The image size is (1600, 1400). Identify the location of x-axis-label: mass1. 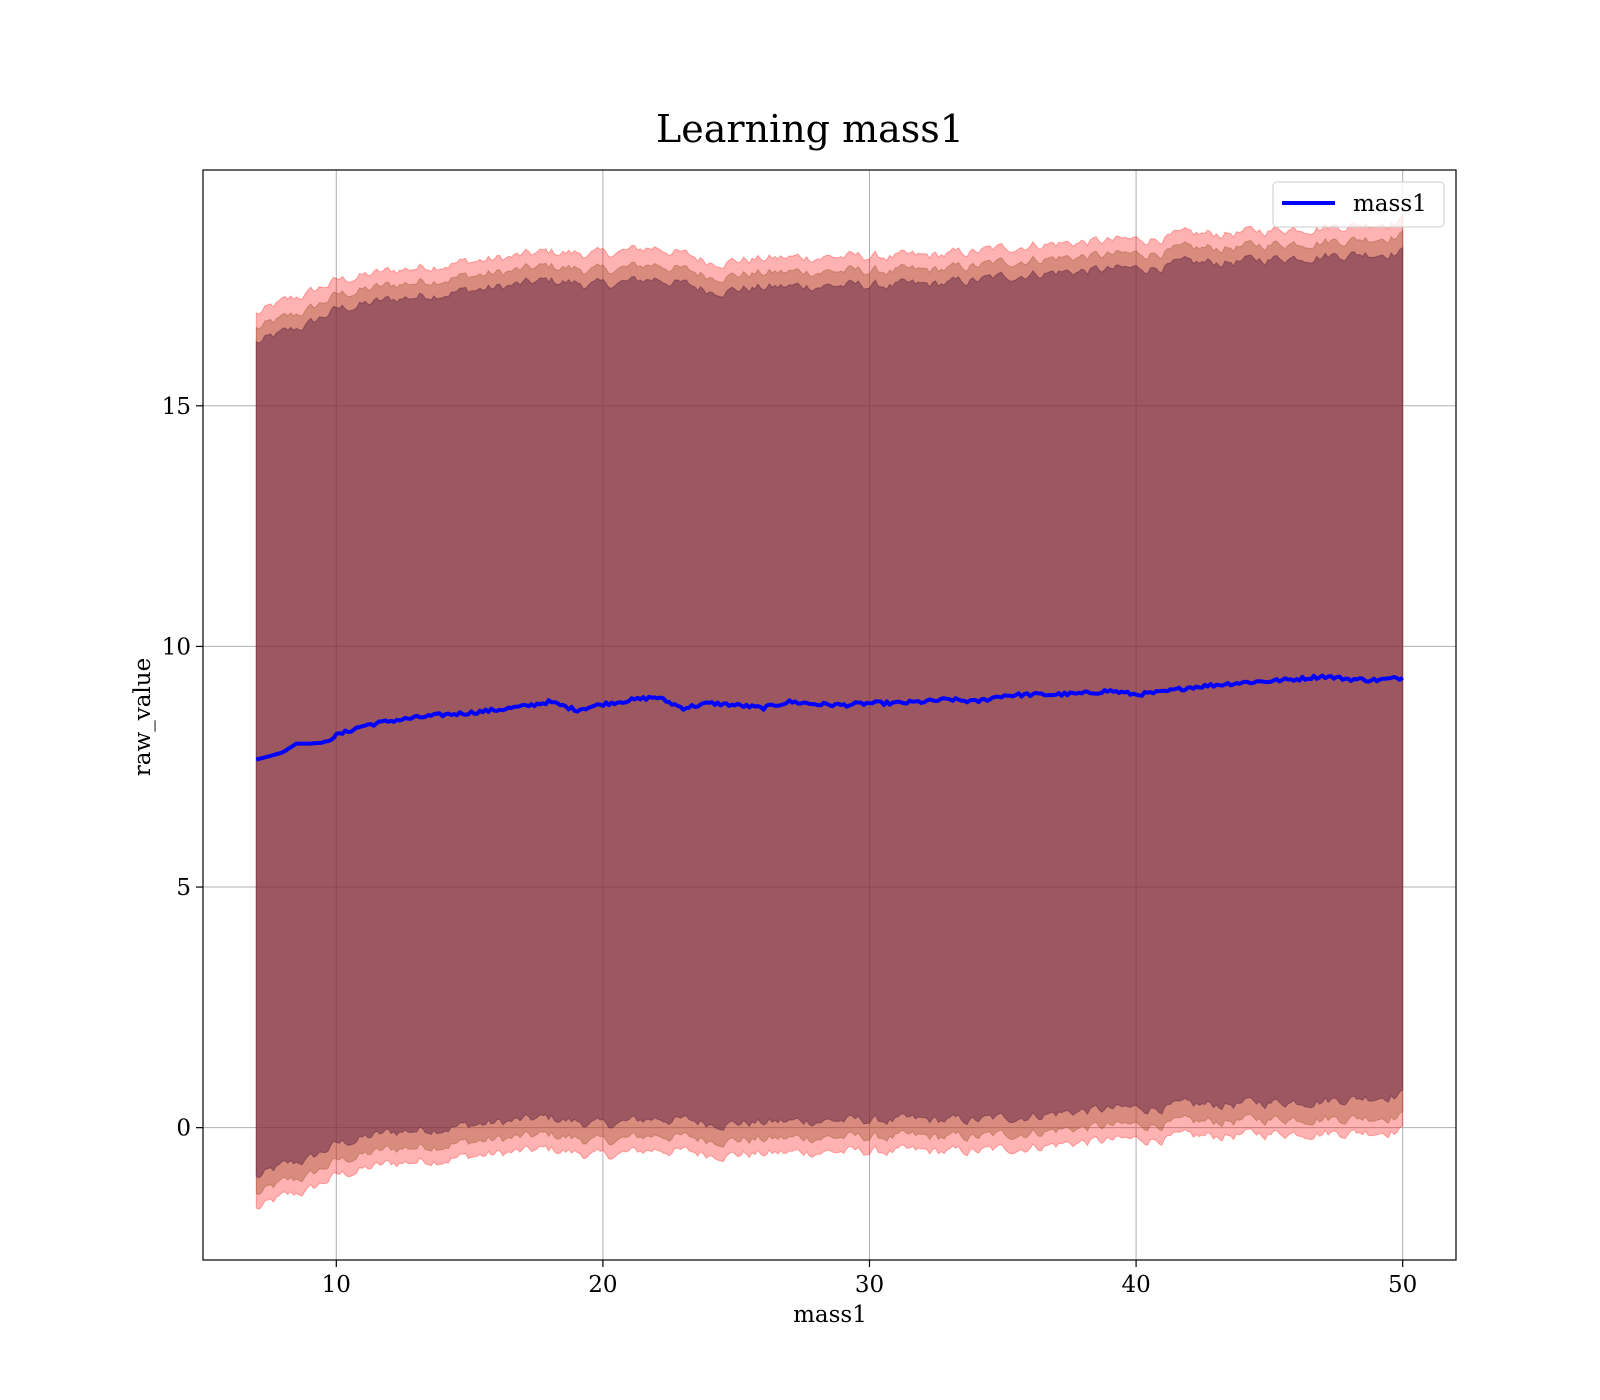
(830, 1315).